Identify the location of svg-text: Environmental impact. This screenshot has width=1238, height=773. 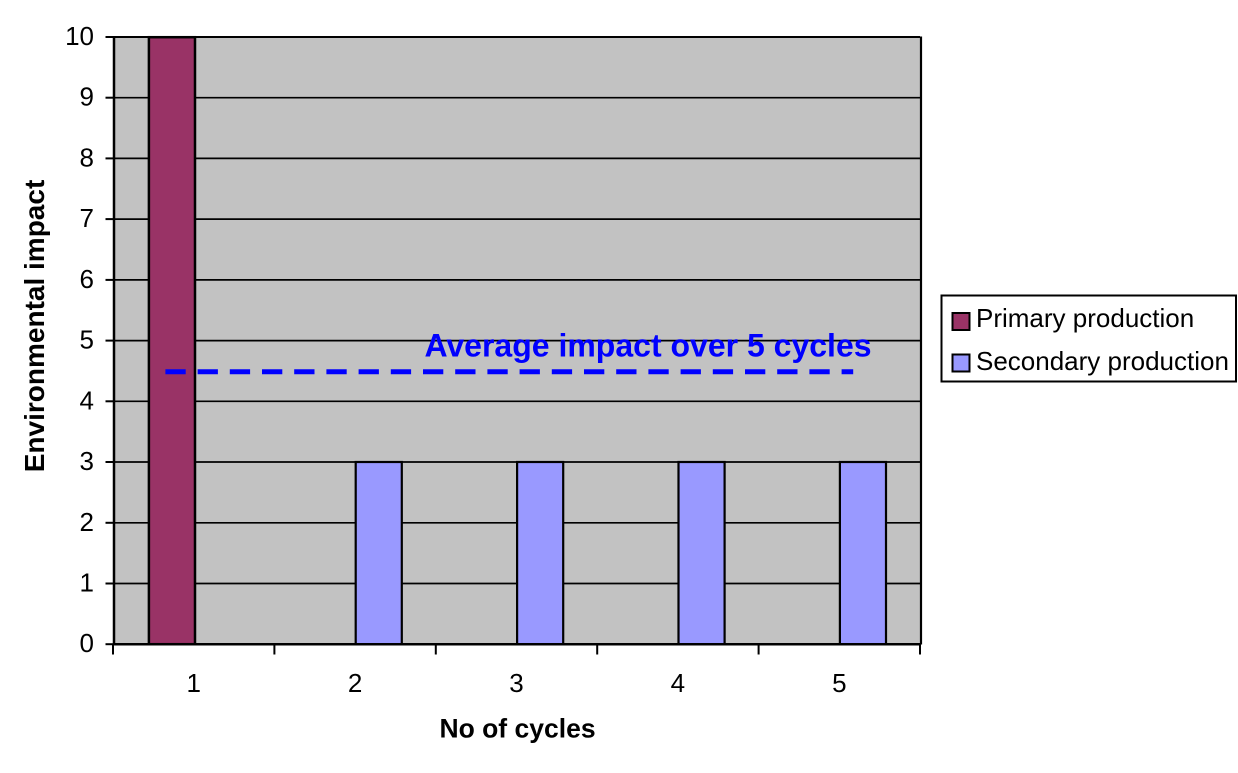
(34, 326).